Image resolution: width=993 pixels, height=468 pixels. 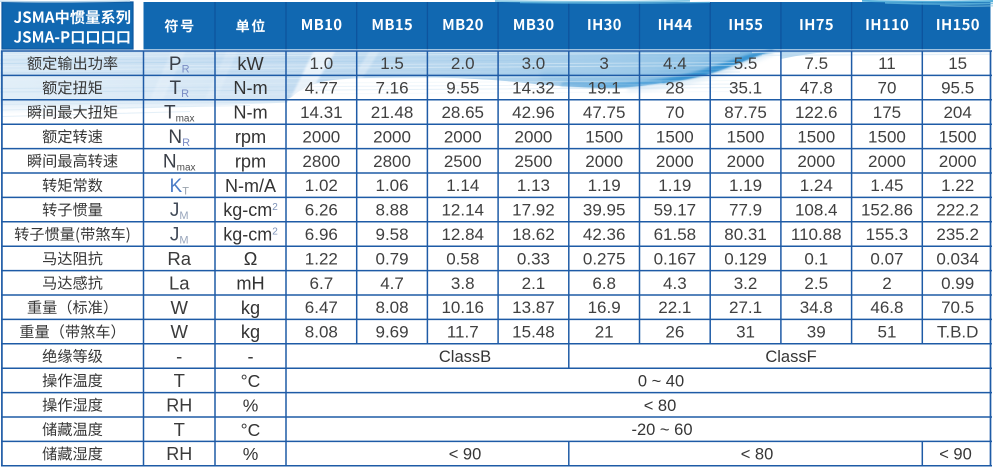 I want to click on svg-text: 35.1, so click(x=745, y=88).